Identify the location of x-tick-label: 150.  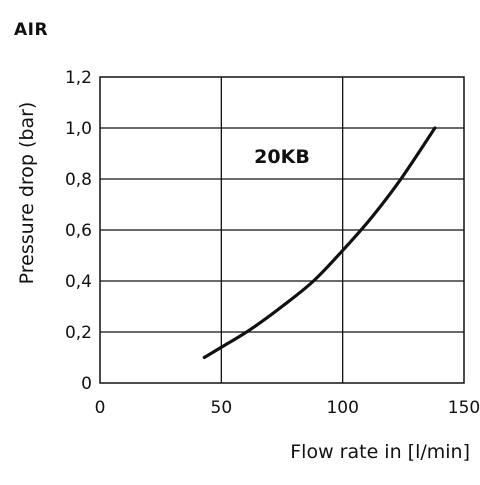
(464, 408).